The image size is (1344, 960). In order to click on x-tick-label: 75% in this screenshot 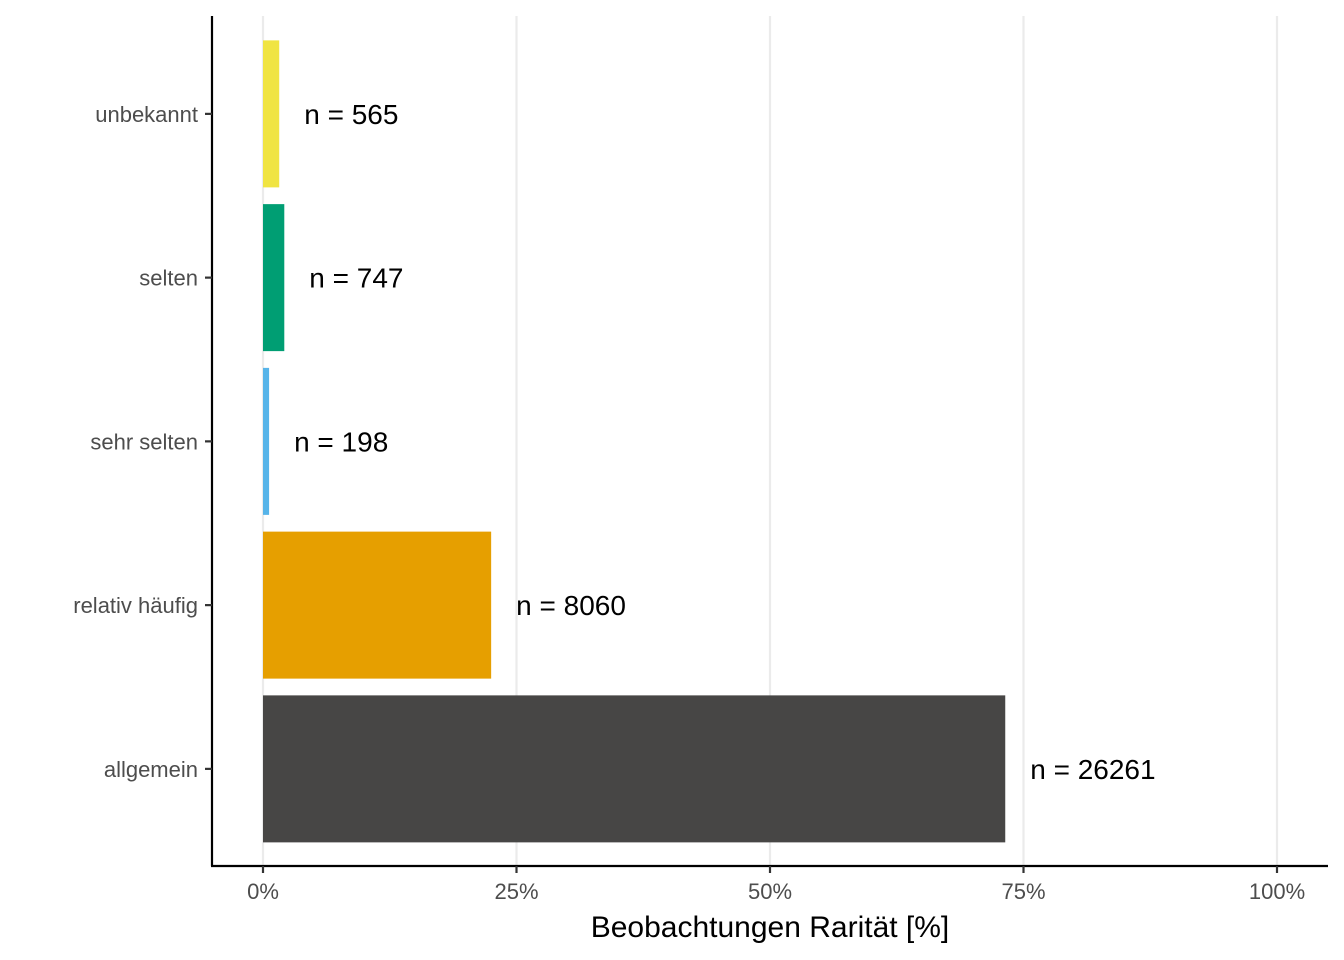, I will do `click(1023, 891)`.